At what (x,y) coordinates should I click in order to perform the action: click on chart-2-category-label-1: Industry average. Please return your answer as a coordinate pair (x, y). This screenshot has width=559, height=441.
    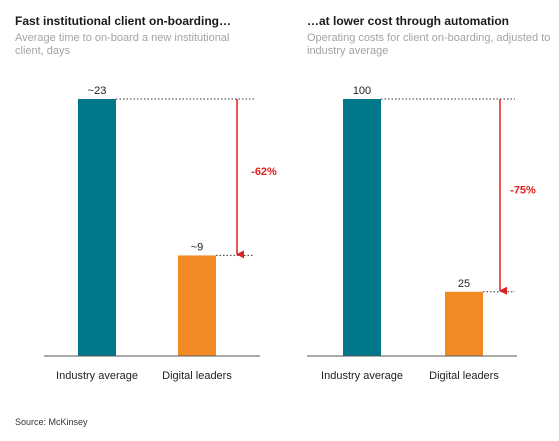
    Looking at the image, I should click on (362, 376).